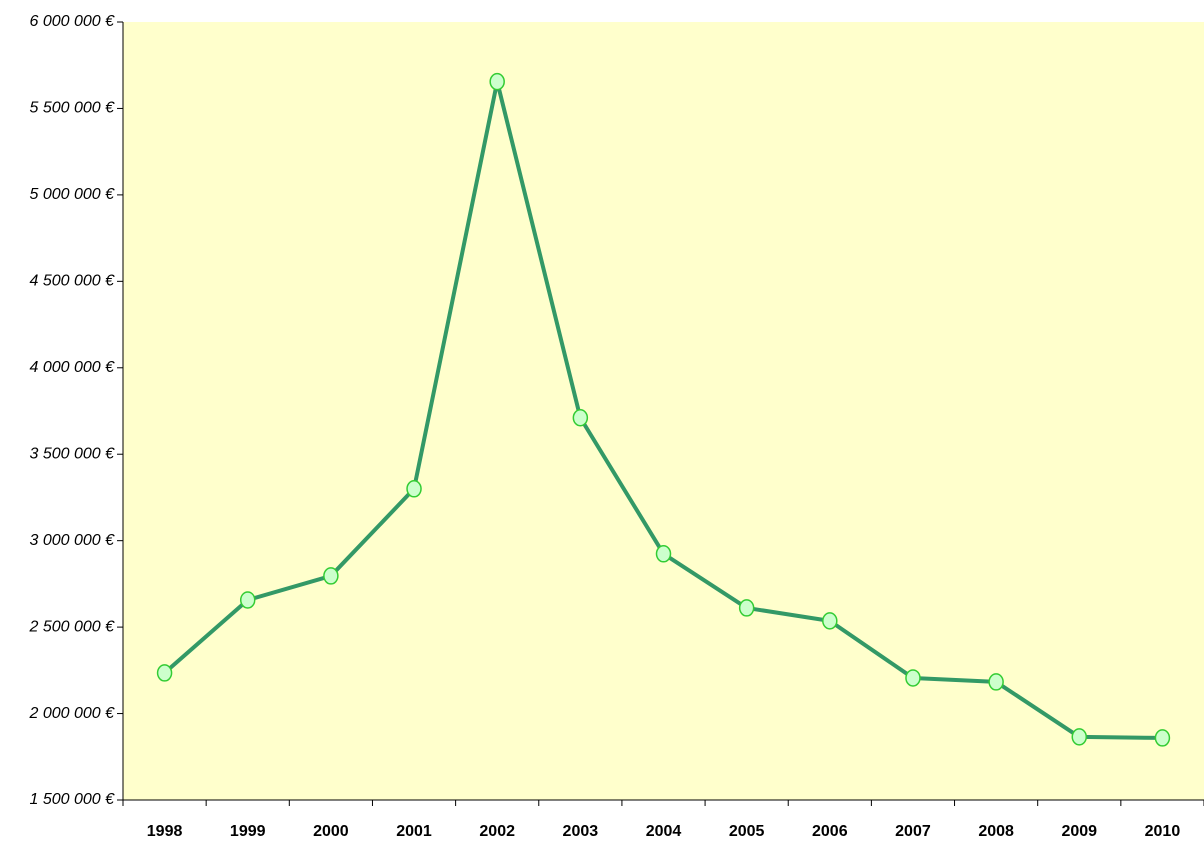 The image size is (1204, 842). Describe the element at coordinates (72, 540) in the screenshot. I see `y-tick-label: 3 000 000 €` at that location.